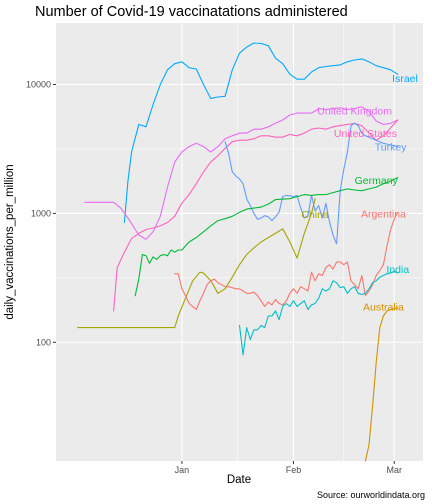 The image size is (432, 504). I want to click on series-label-united-kingdom: United Kingdom, so click(354, 111).